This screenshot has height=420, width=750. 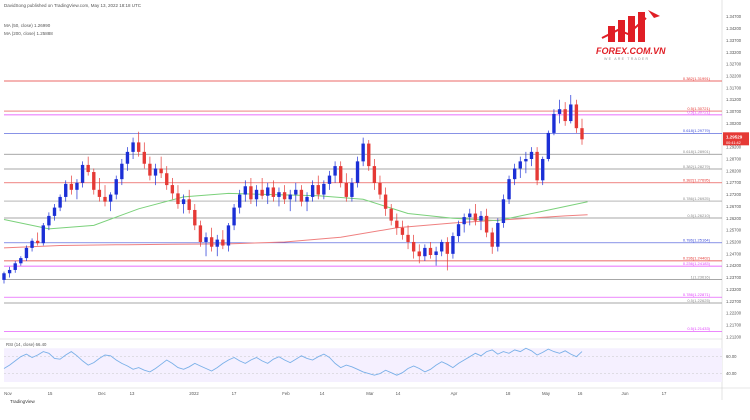 I want to click on bull-chart-icon, so click(x=630, y=26).